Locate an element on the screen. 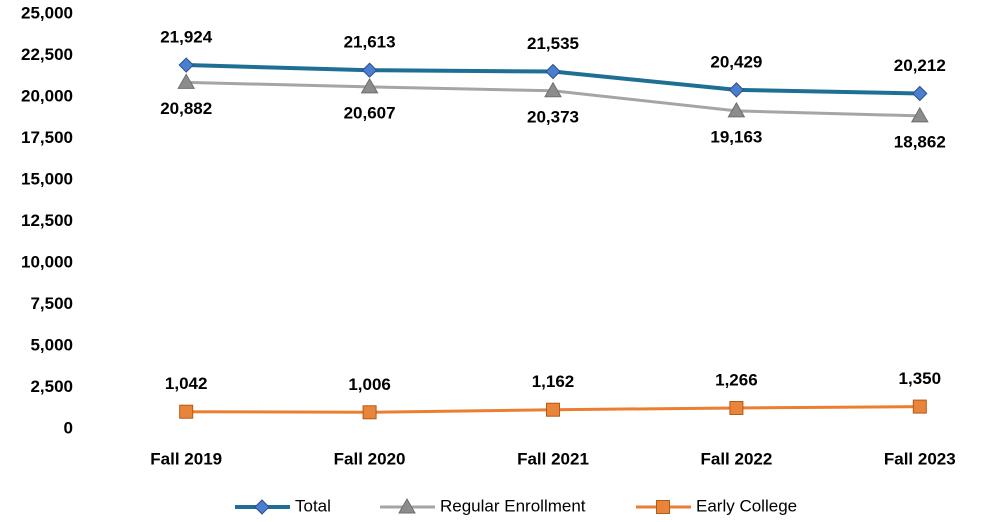  x-tick-label: Fall 2019 is located at coordinates (186, 458).